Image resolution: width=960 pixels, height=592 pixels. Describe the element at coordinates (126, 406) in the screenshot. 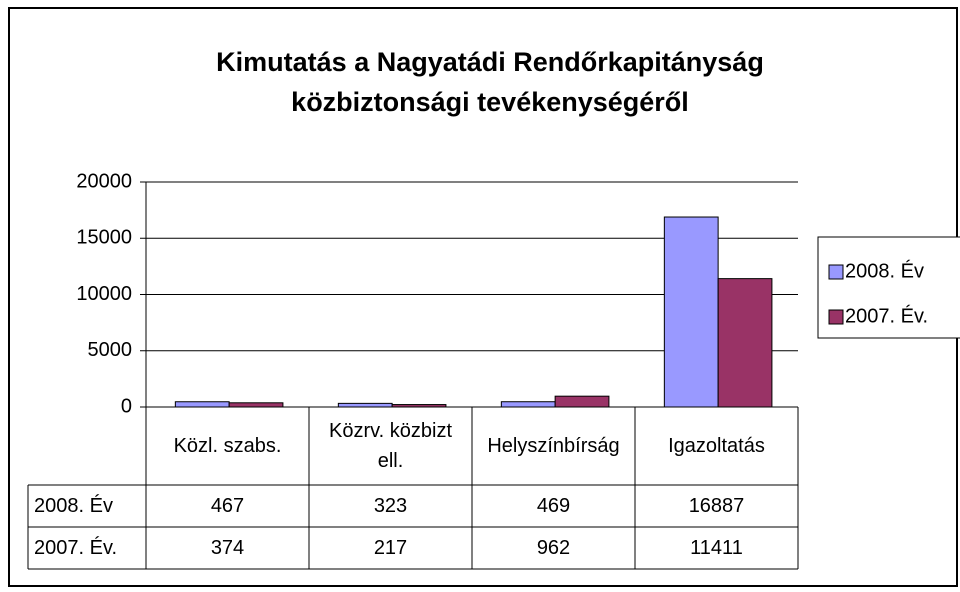

I see `y-tick-label: 0` at that location.